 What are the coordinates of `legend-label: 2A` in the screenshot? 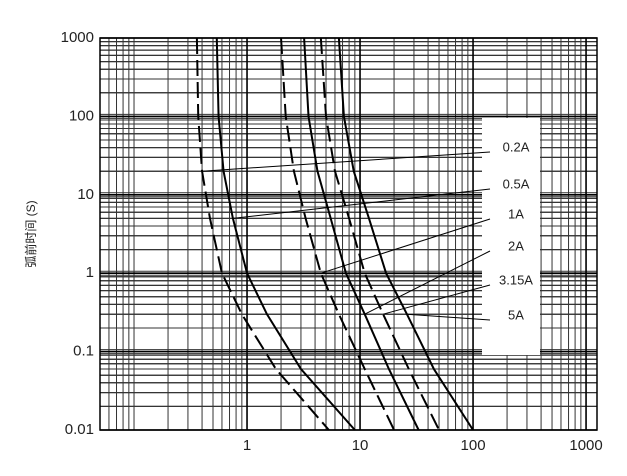 It's located at (516, 245).